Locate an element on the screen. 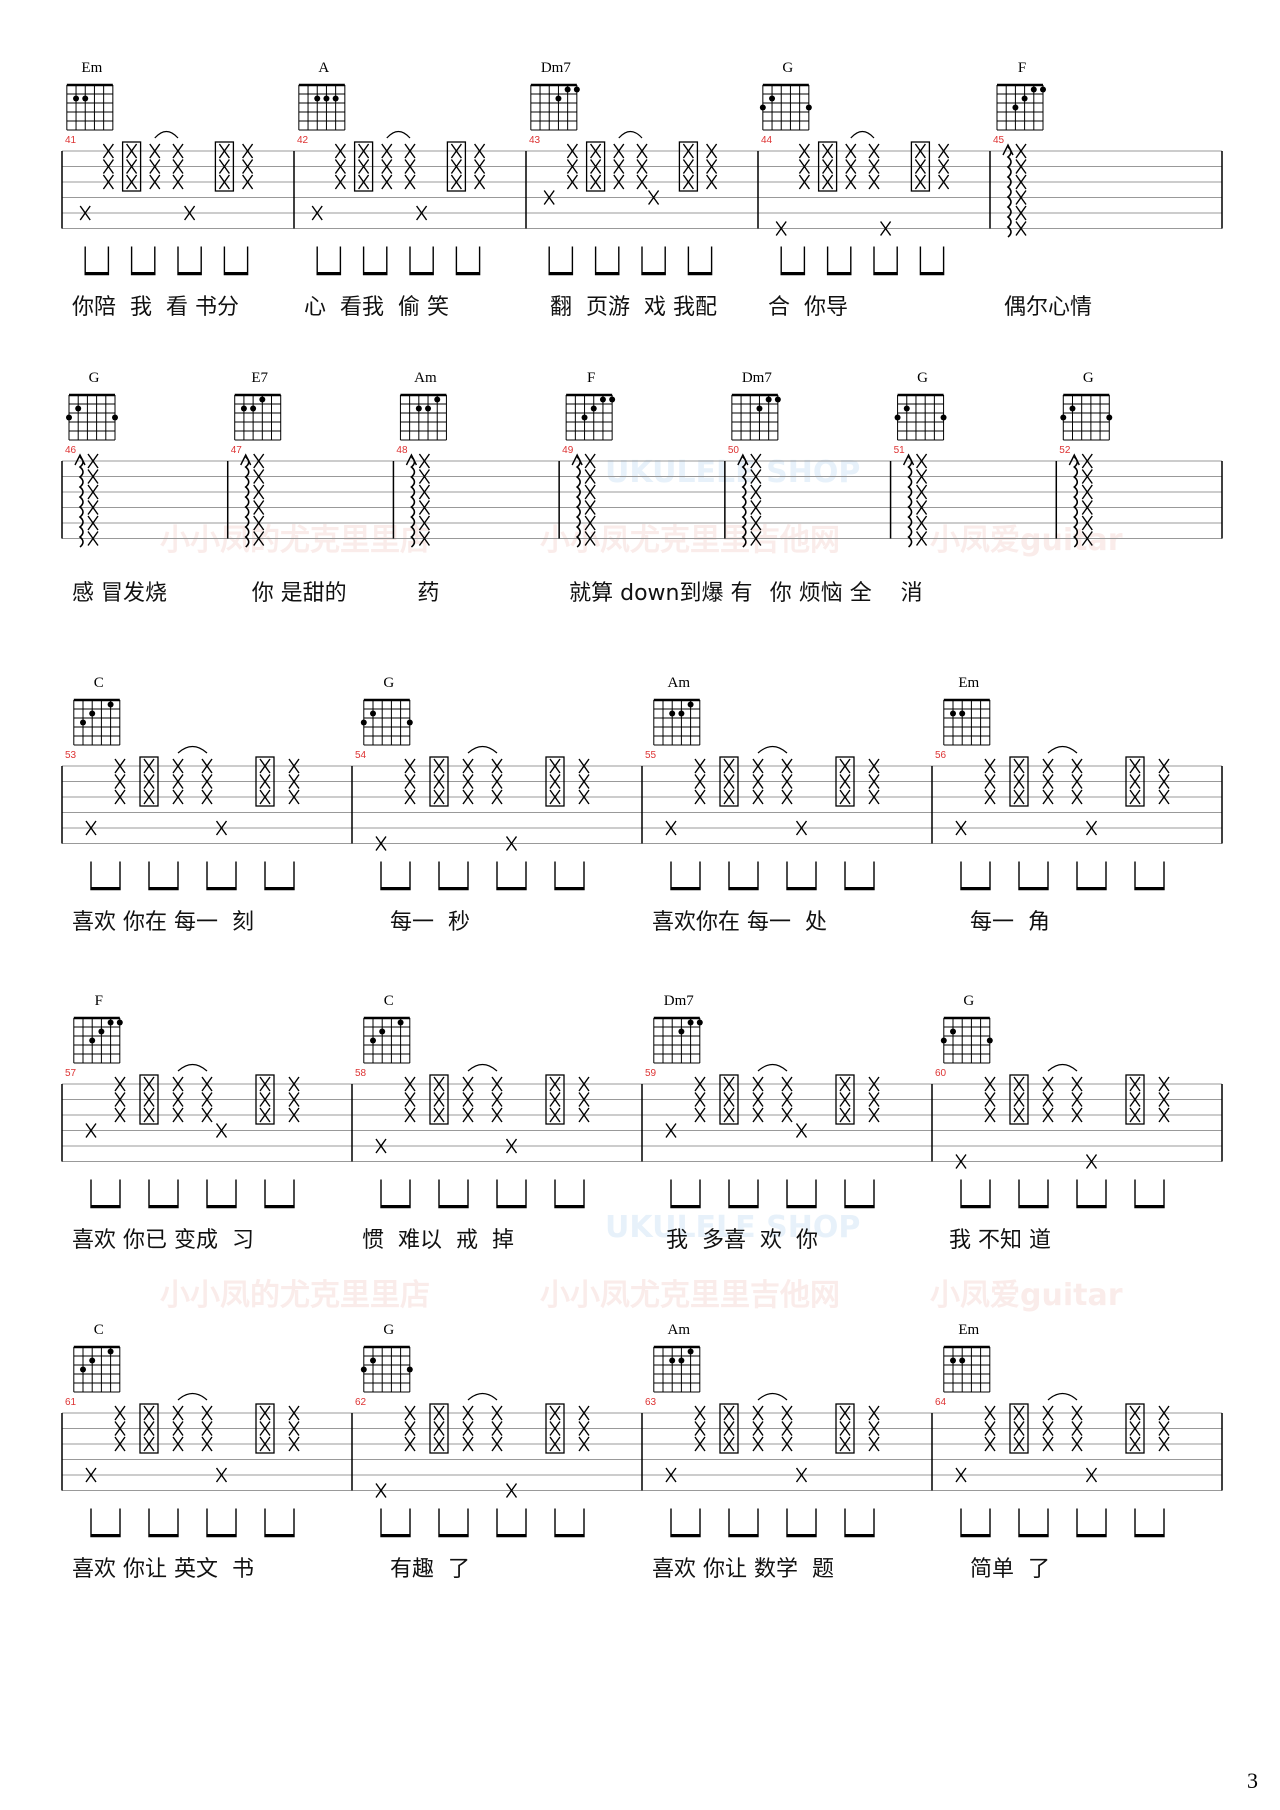  chord-name: Am is located at coordinates (679, 1330).